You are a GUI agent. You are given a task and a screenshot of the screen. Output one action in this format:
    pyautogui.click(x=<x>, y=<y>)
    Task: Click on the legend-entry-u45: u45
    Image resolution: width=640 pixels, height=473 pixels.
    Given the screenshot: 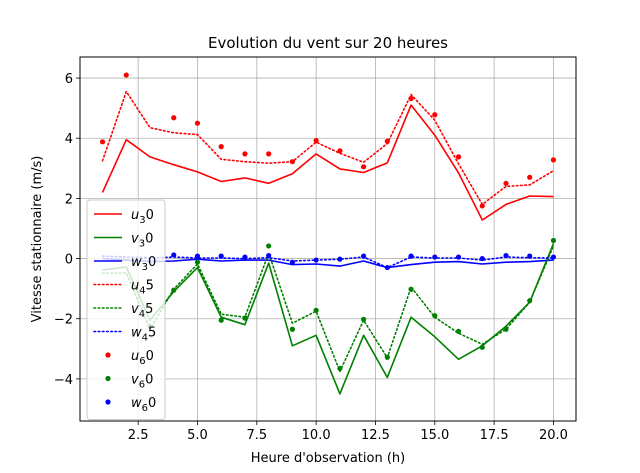 What is the action you would take?
    pyautogui.click(x=123, y=288)
    